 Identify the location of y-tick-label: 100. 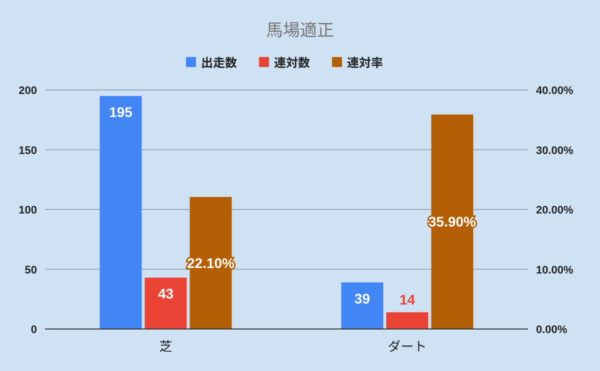
(27, 210).